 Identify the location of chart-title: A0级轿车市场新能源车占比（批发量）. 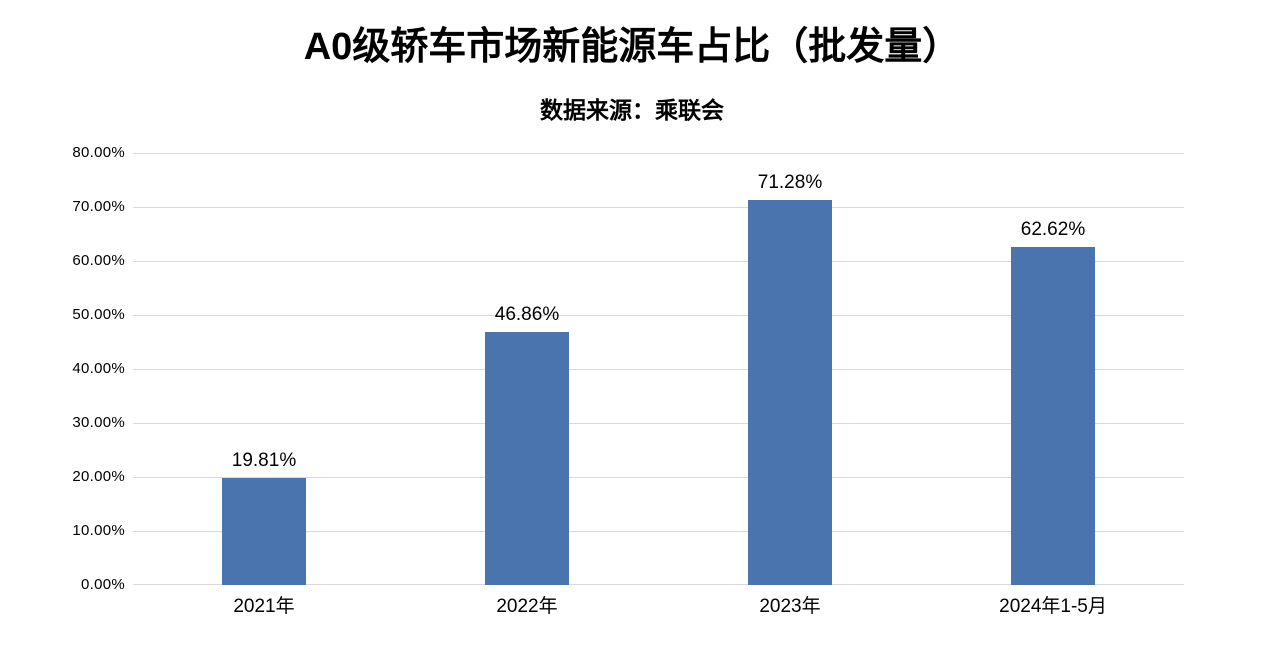
(632, 47).